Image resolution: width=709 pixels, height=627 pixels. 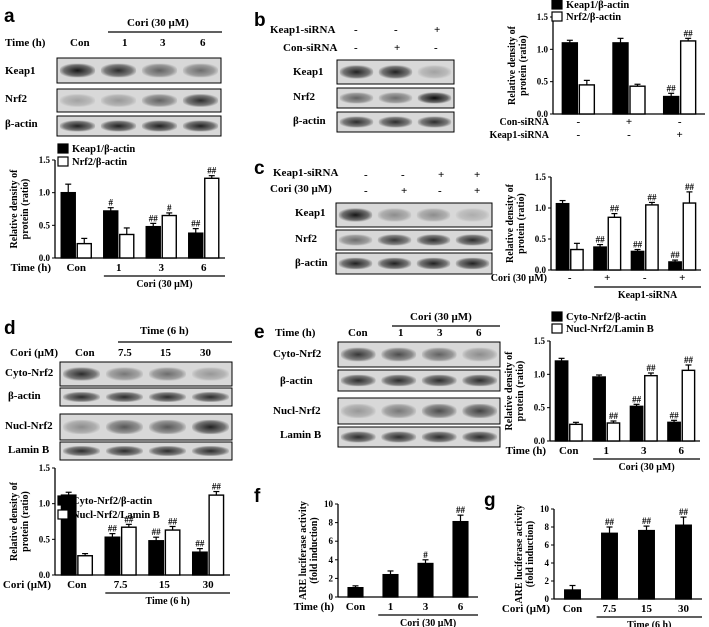 What do you see at coordinates (139, 70) in the screenshot?
I see `blot-strip-a-keap1` at bounding box center [139, 70].